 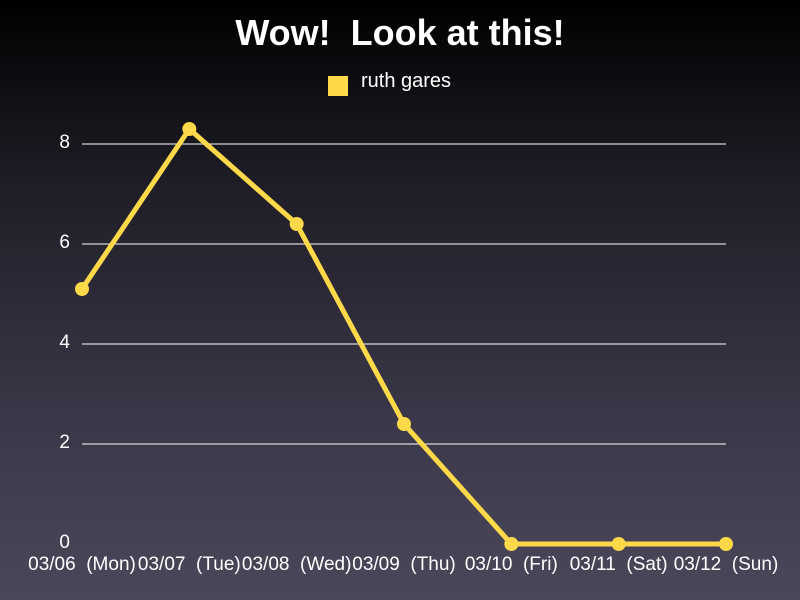 I want to click on y-axis-ticks: 0 2 4 6 8, so click(x=64, y=342).